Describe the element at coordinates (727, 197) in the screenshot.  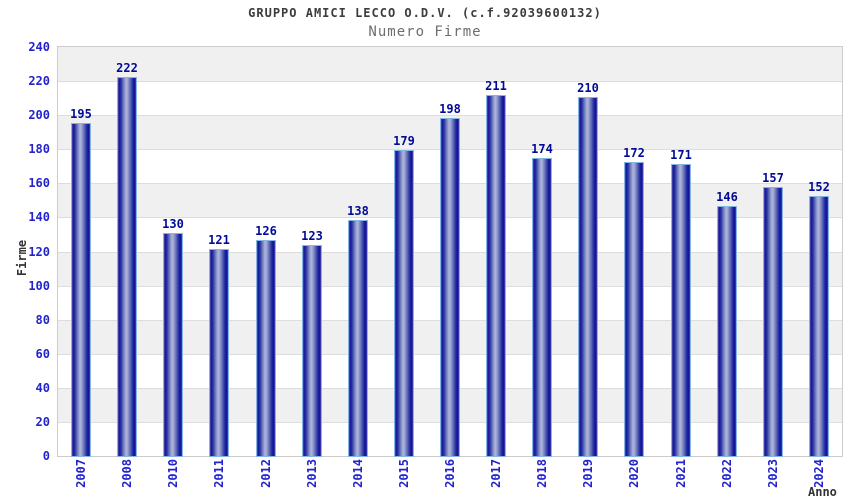
I see `bar-value-label: 146` at that location.